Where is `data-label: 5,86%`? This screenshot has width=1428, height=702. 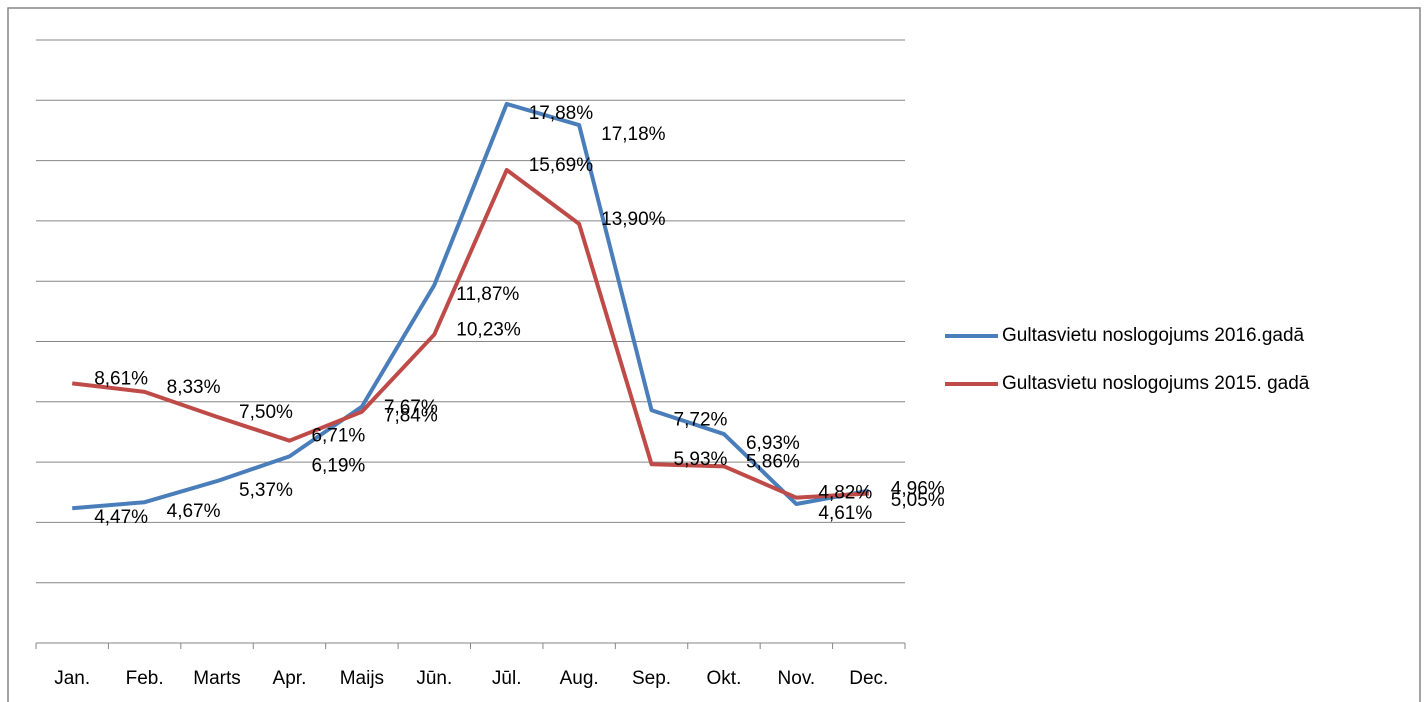 data-label: 5,86% is located at coordinates (773, 461).